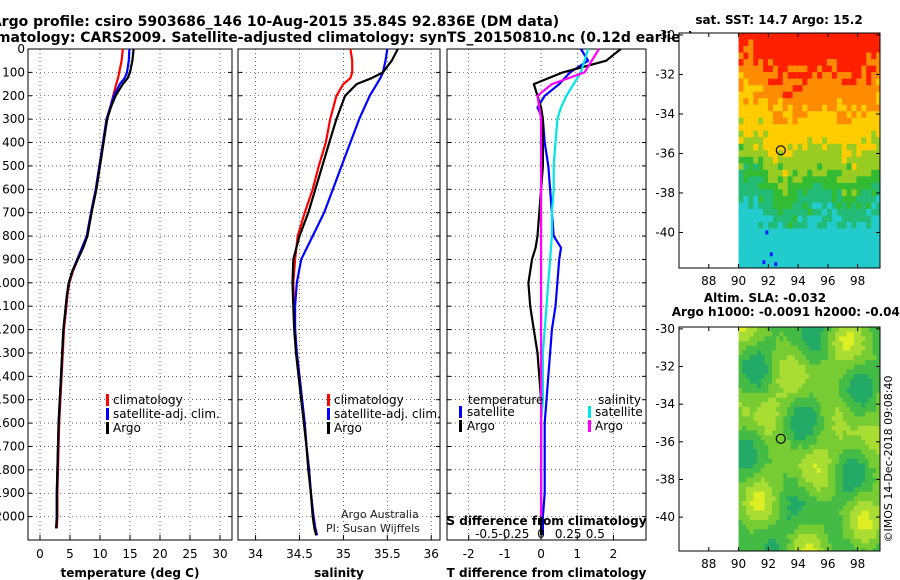  I want to click on sst_map-ytick-label: -40, so click(665, 232).